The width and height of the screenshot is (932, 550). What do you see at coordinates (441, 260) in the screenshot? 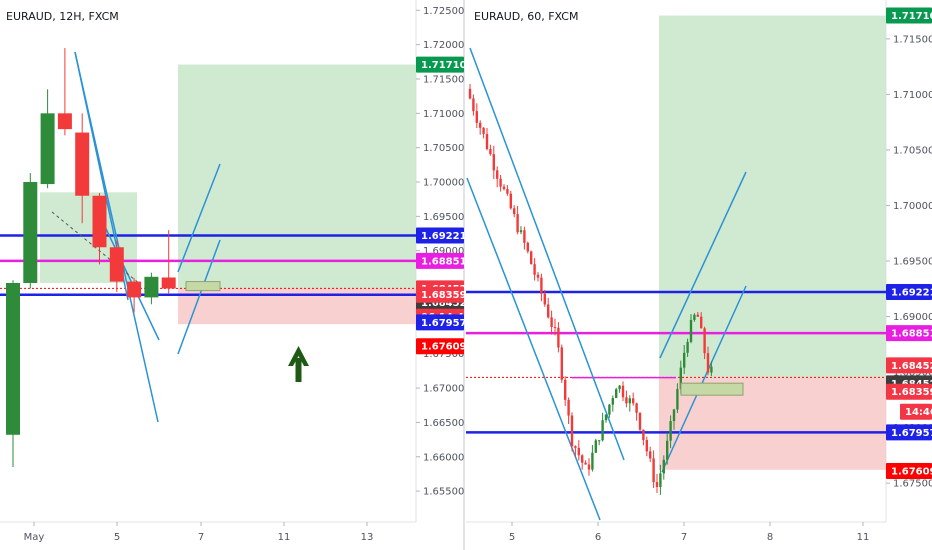
I see `price-tag: 1.68851` at bounding box center [441, 260].